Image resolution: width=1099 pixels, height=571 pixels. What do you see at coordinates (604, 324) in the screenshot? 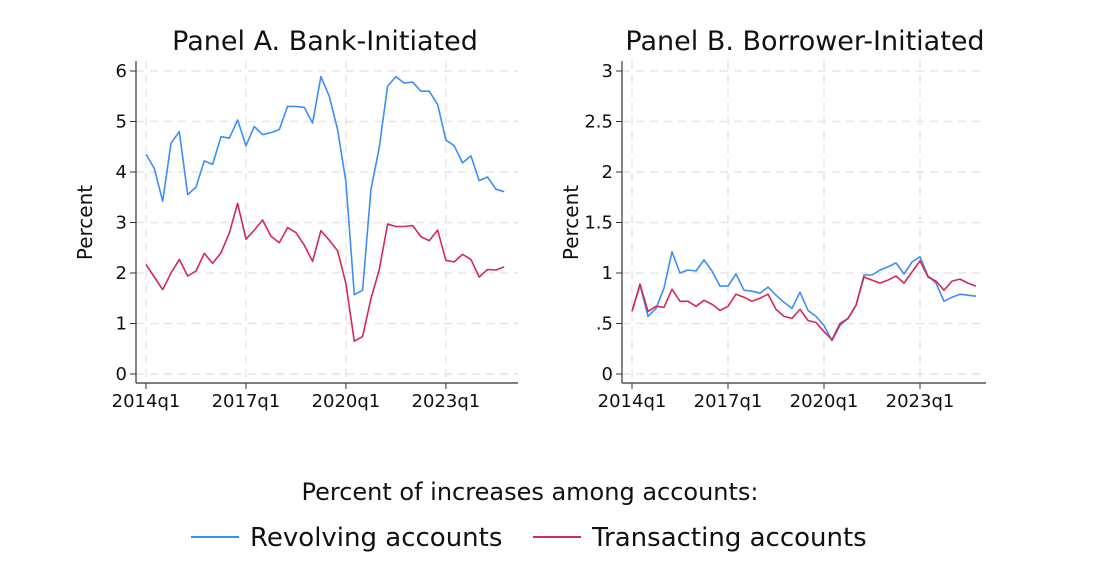
I see `y-tick-label: .5` at bounding box center [604, 324].